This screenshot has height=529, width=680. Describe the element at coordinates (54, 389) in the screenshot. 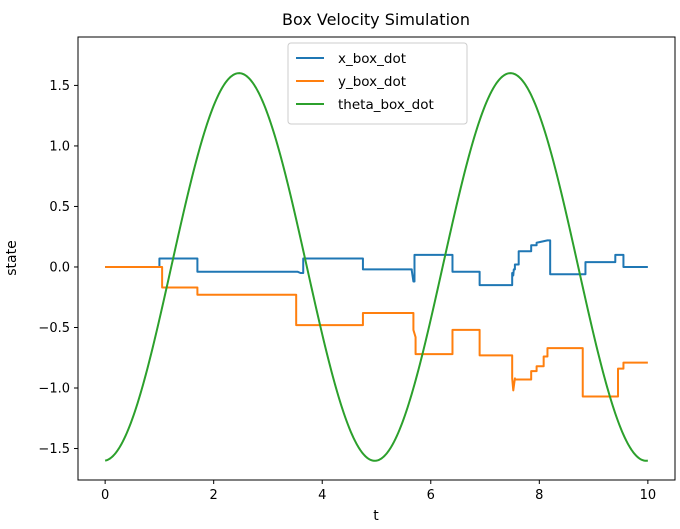

I see `y-tick-label: −1.0` at that location.